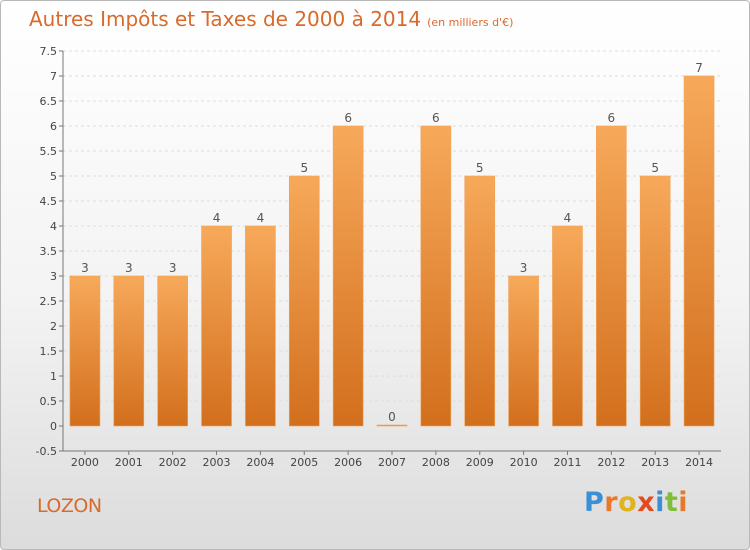  I want to click on y-tick-label: 6.5, so click(49, 101).